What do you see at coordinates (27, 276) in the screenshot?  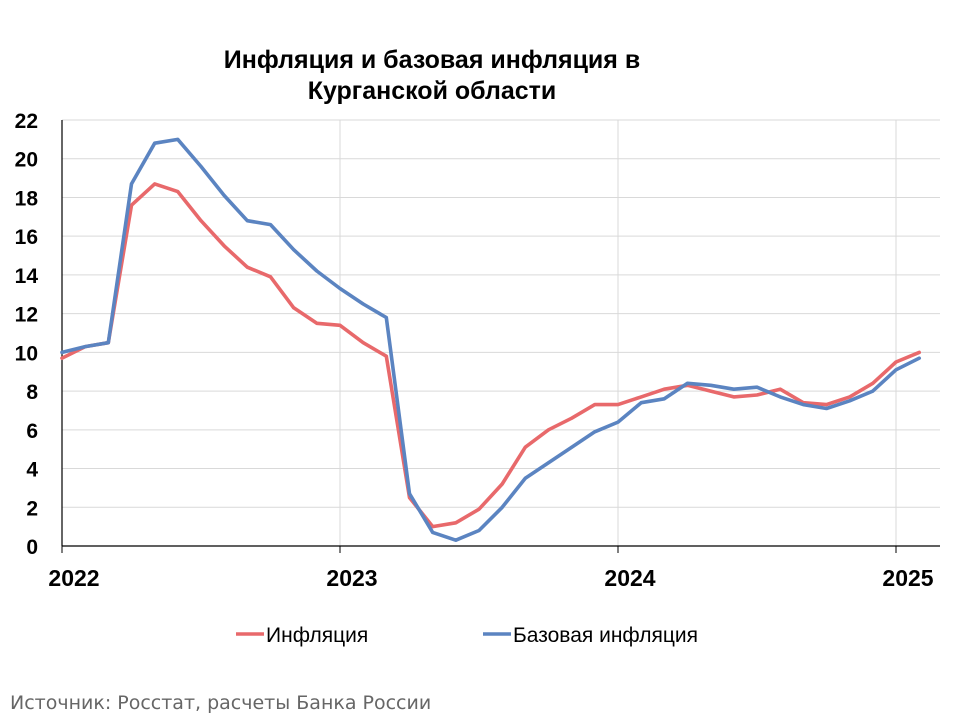 I see `y-tick-label: 14` at bounding box center [27, 276].